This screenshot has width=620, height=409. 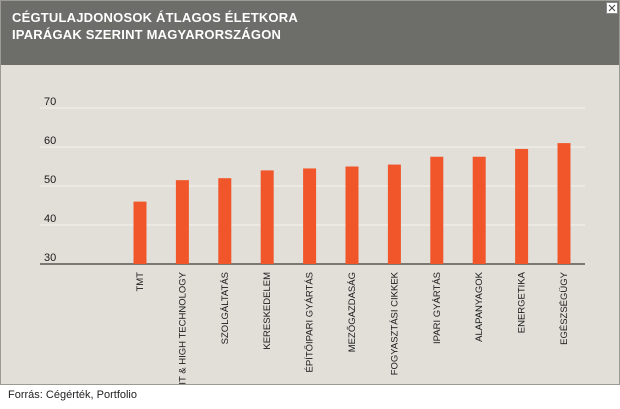 What do you see at coordinates (50, 258) in the screenshot?
I see `y-tick-label: 30` at bounding box center [50, 258].